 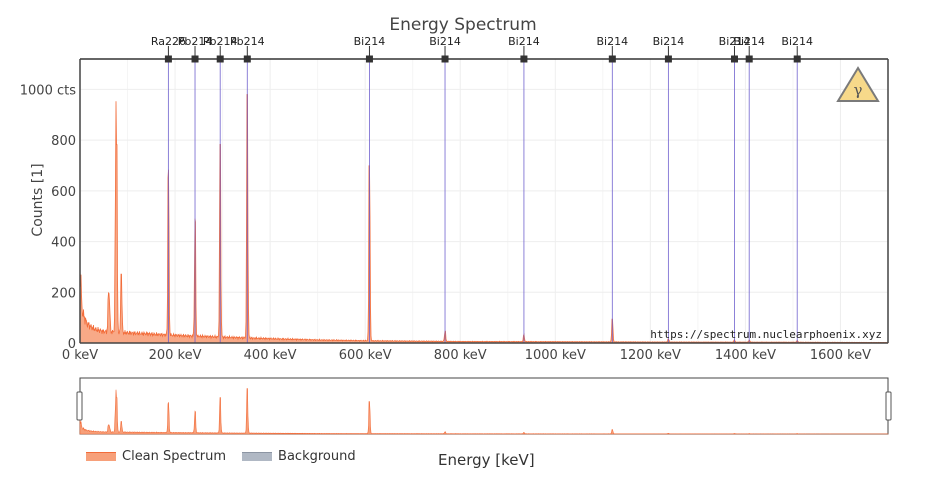 I want to click on x-tick-label: 200 keV, so click(x=175, y=355).